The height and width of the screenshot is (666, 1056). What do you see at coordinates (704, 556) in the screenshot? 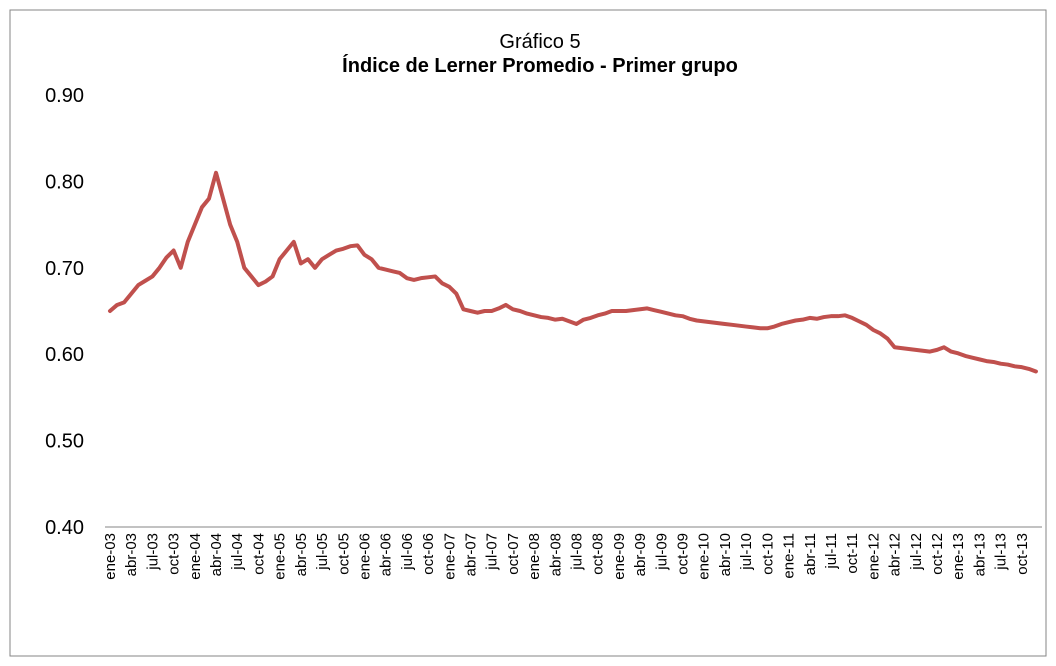
I see `x-tick-label: ene-10` at bounding box center [704, 556].